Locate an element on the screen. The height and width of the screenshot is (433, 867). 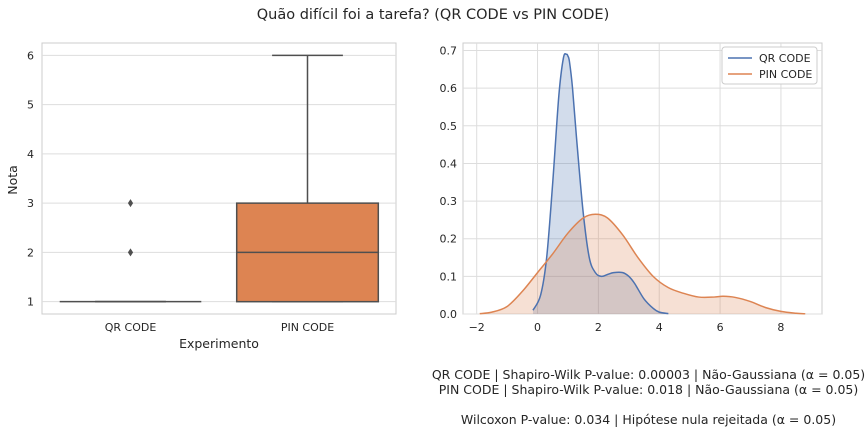
boxplot-ylabel: Nota is located at coordinates (12, 180).